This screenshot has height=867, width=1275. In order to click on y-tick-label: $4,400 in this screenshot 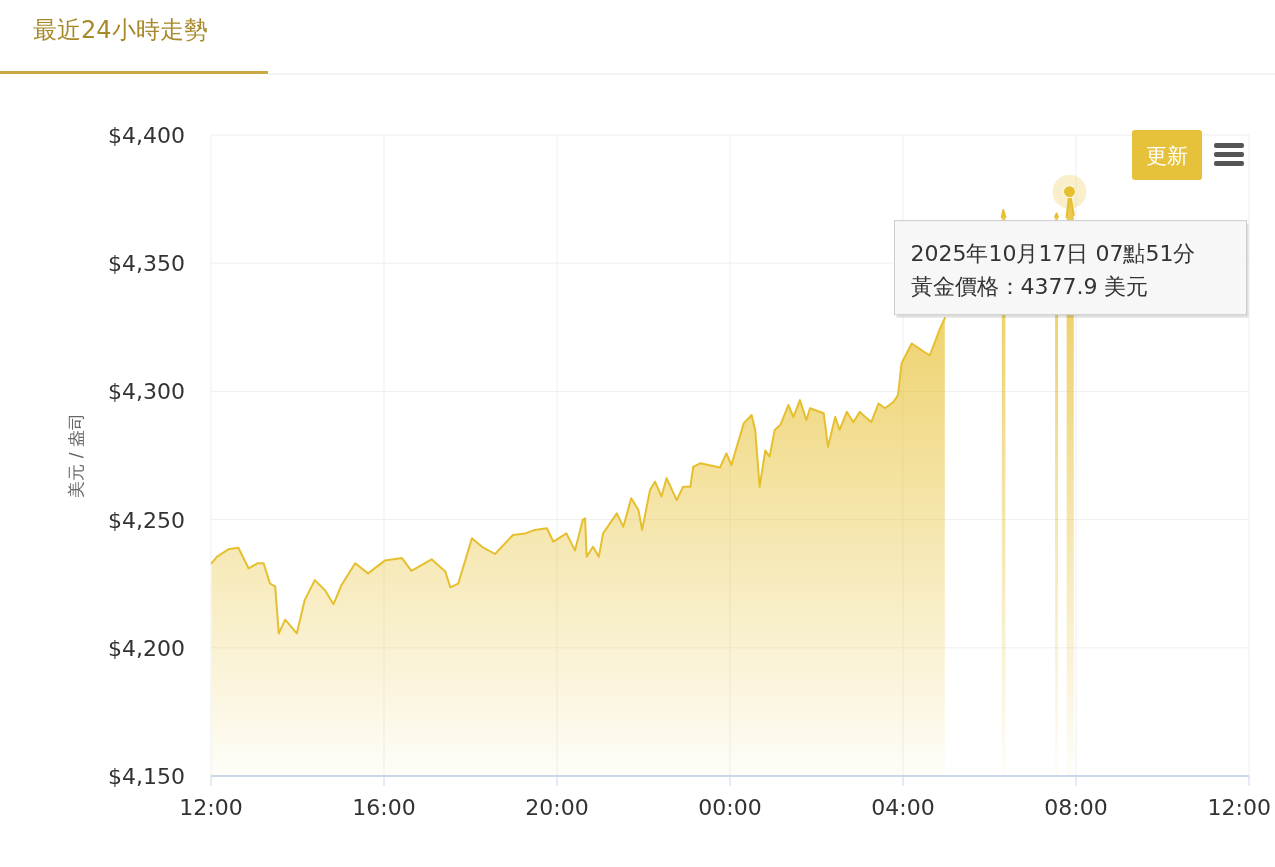, I will do `click(146, 135)`.